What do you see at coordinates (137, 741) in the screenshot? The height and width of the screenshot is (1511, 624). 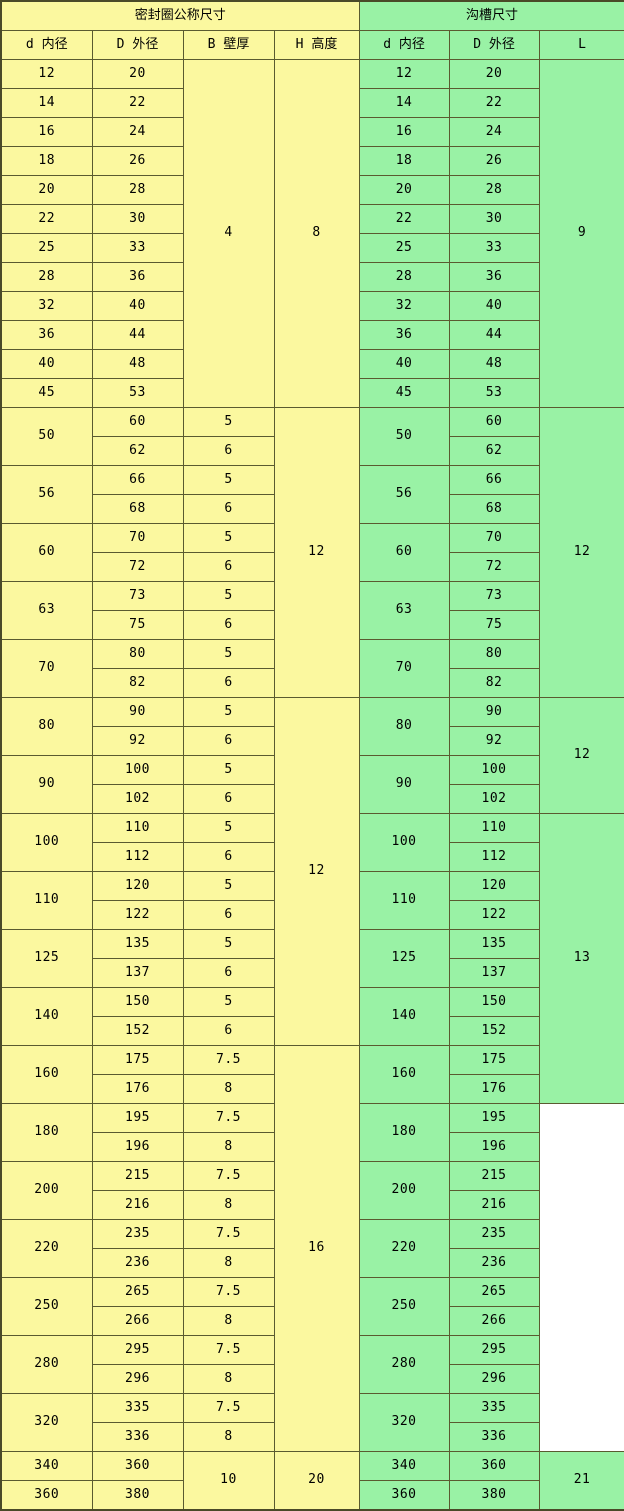 I see `cell-seal-outer-diameter: 92` at bounding box center [137, 741].